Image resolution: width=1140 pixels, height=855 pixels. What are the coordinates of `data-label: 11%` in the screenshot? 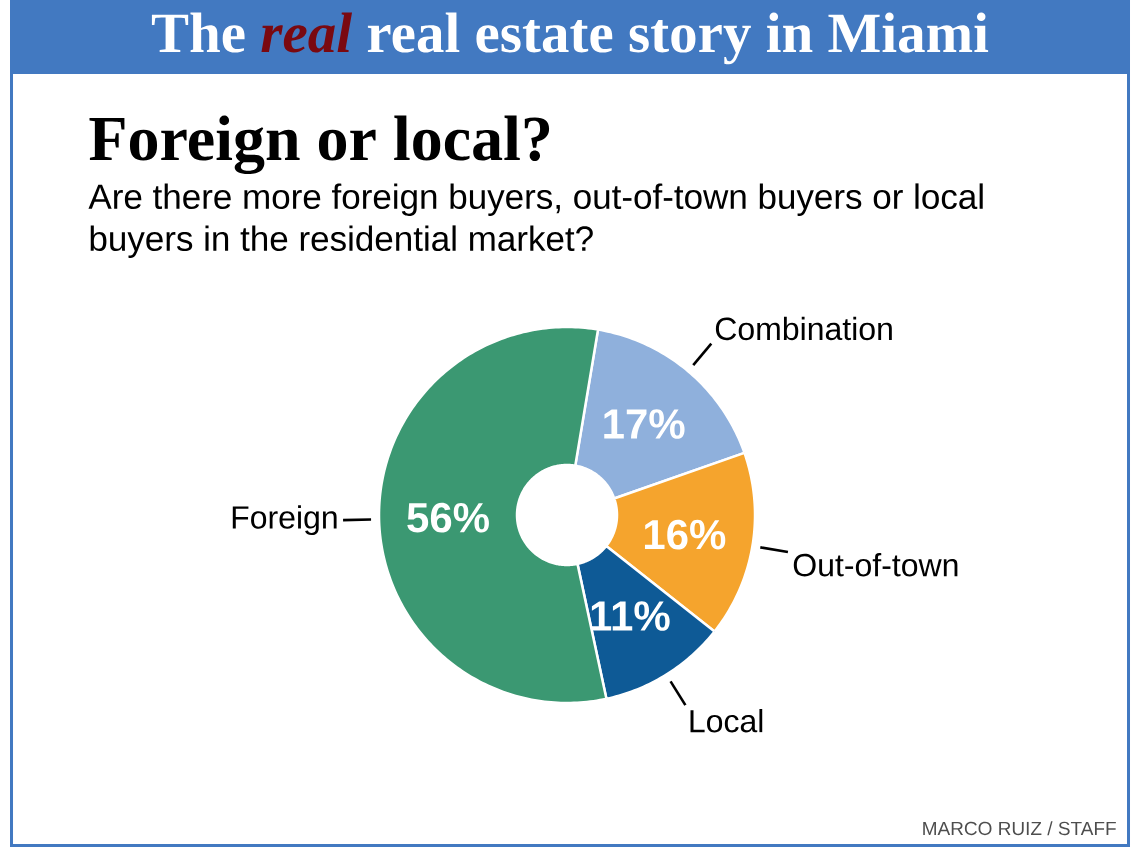 It's located at (630, 616).